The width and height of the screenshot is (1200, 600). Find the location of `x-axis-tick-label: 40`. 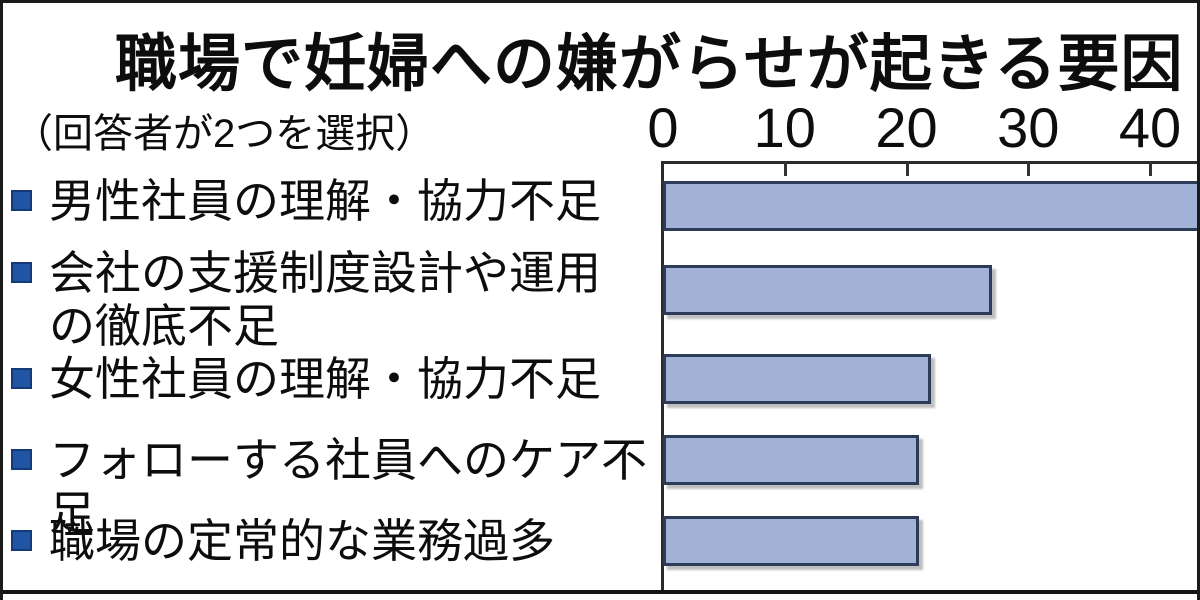

x-axis-tick-label: 40 is located at coordinates (1150, 127).